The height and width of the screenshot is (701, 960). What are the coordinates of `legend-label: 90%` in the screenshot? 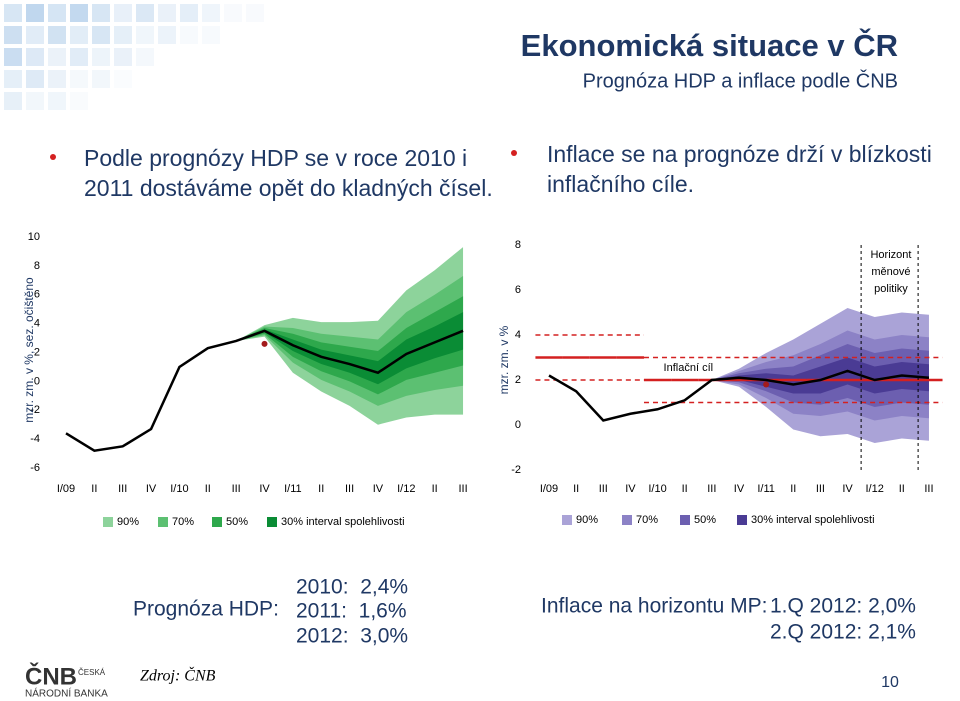 It's located at (587, 520).